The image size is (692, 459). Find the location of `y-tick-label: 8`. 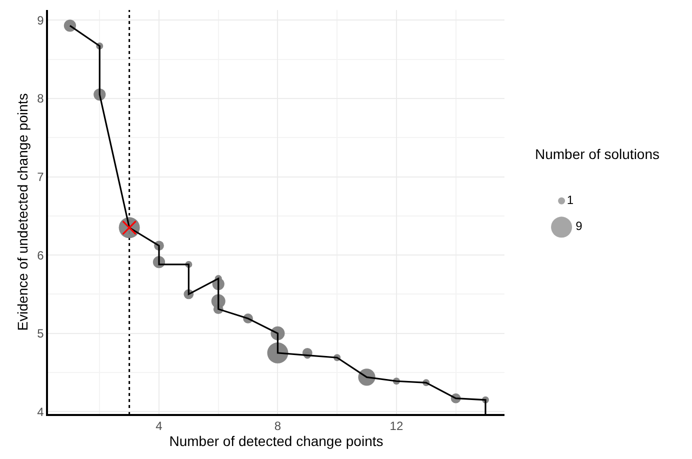

y-tick-label: 8 is located at coordinates (40, 99).